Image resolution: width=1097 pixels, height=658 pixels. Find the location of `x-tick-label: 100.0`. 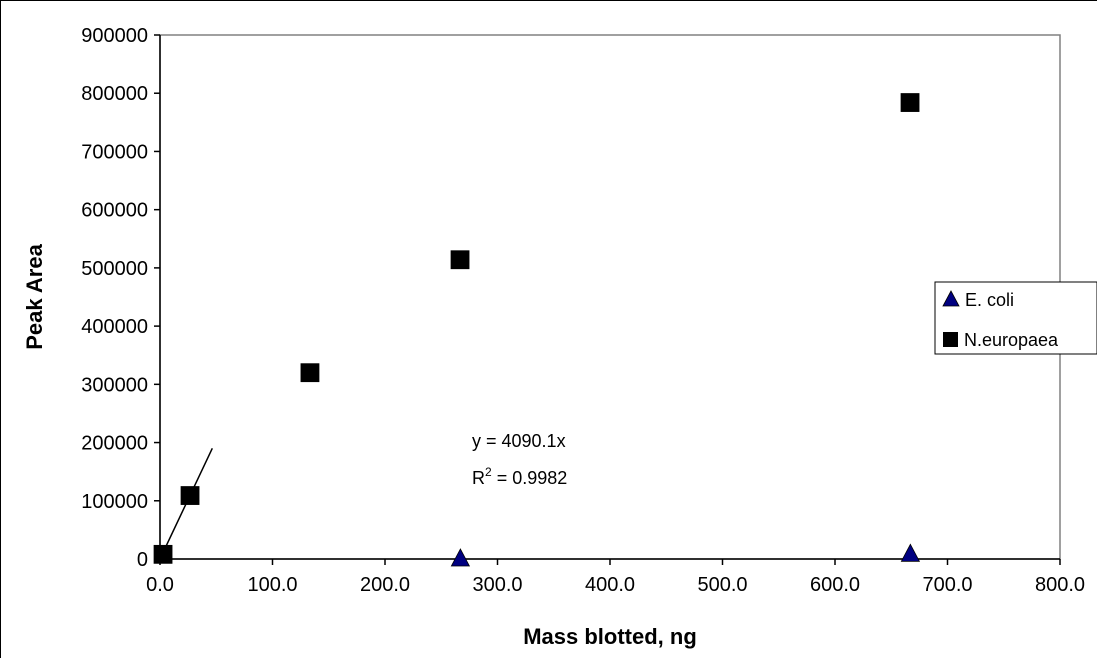

x-tick-label: 100.0 is located at coordinates (272, 585).